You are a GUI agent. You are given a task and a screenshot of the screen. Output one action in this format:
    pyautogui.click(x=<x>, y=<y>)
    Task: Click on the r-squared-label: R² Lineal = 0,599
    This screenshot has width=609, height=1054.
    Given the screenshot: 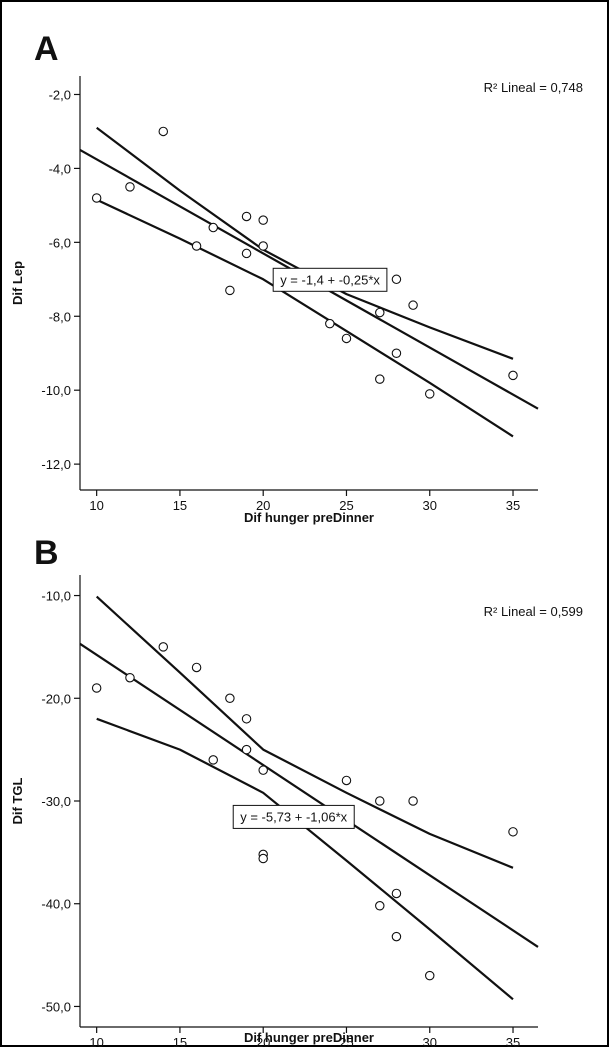 What is the action you would take?
    pyautogui.click(x=533, y=611)
    